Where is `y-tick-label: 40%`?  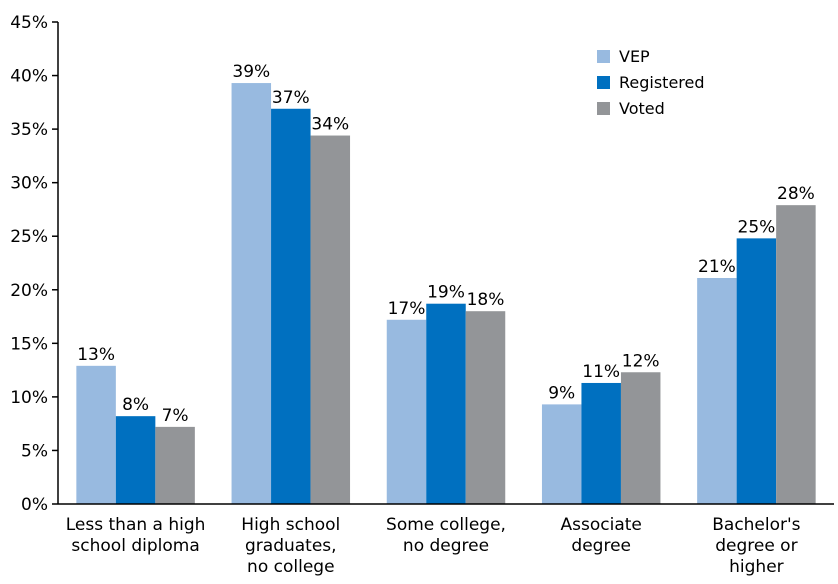 y-tick-label: 40% is located at coordinates (29, 77).